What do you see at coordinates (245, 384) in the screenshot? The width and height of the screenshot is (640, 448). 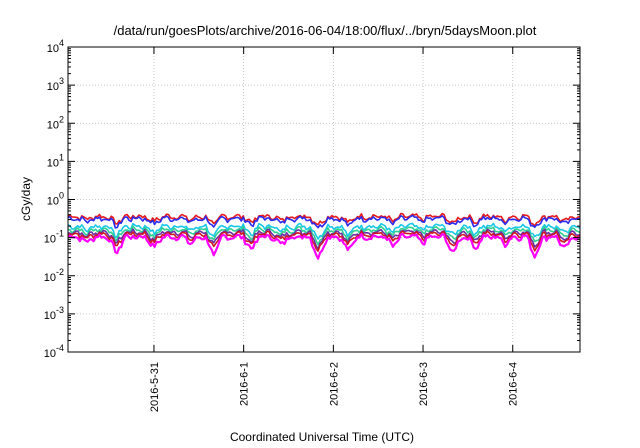 I see `x-tick-label: 2016-6-1` at bounding box center [245, 384].